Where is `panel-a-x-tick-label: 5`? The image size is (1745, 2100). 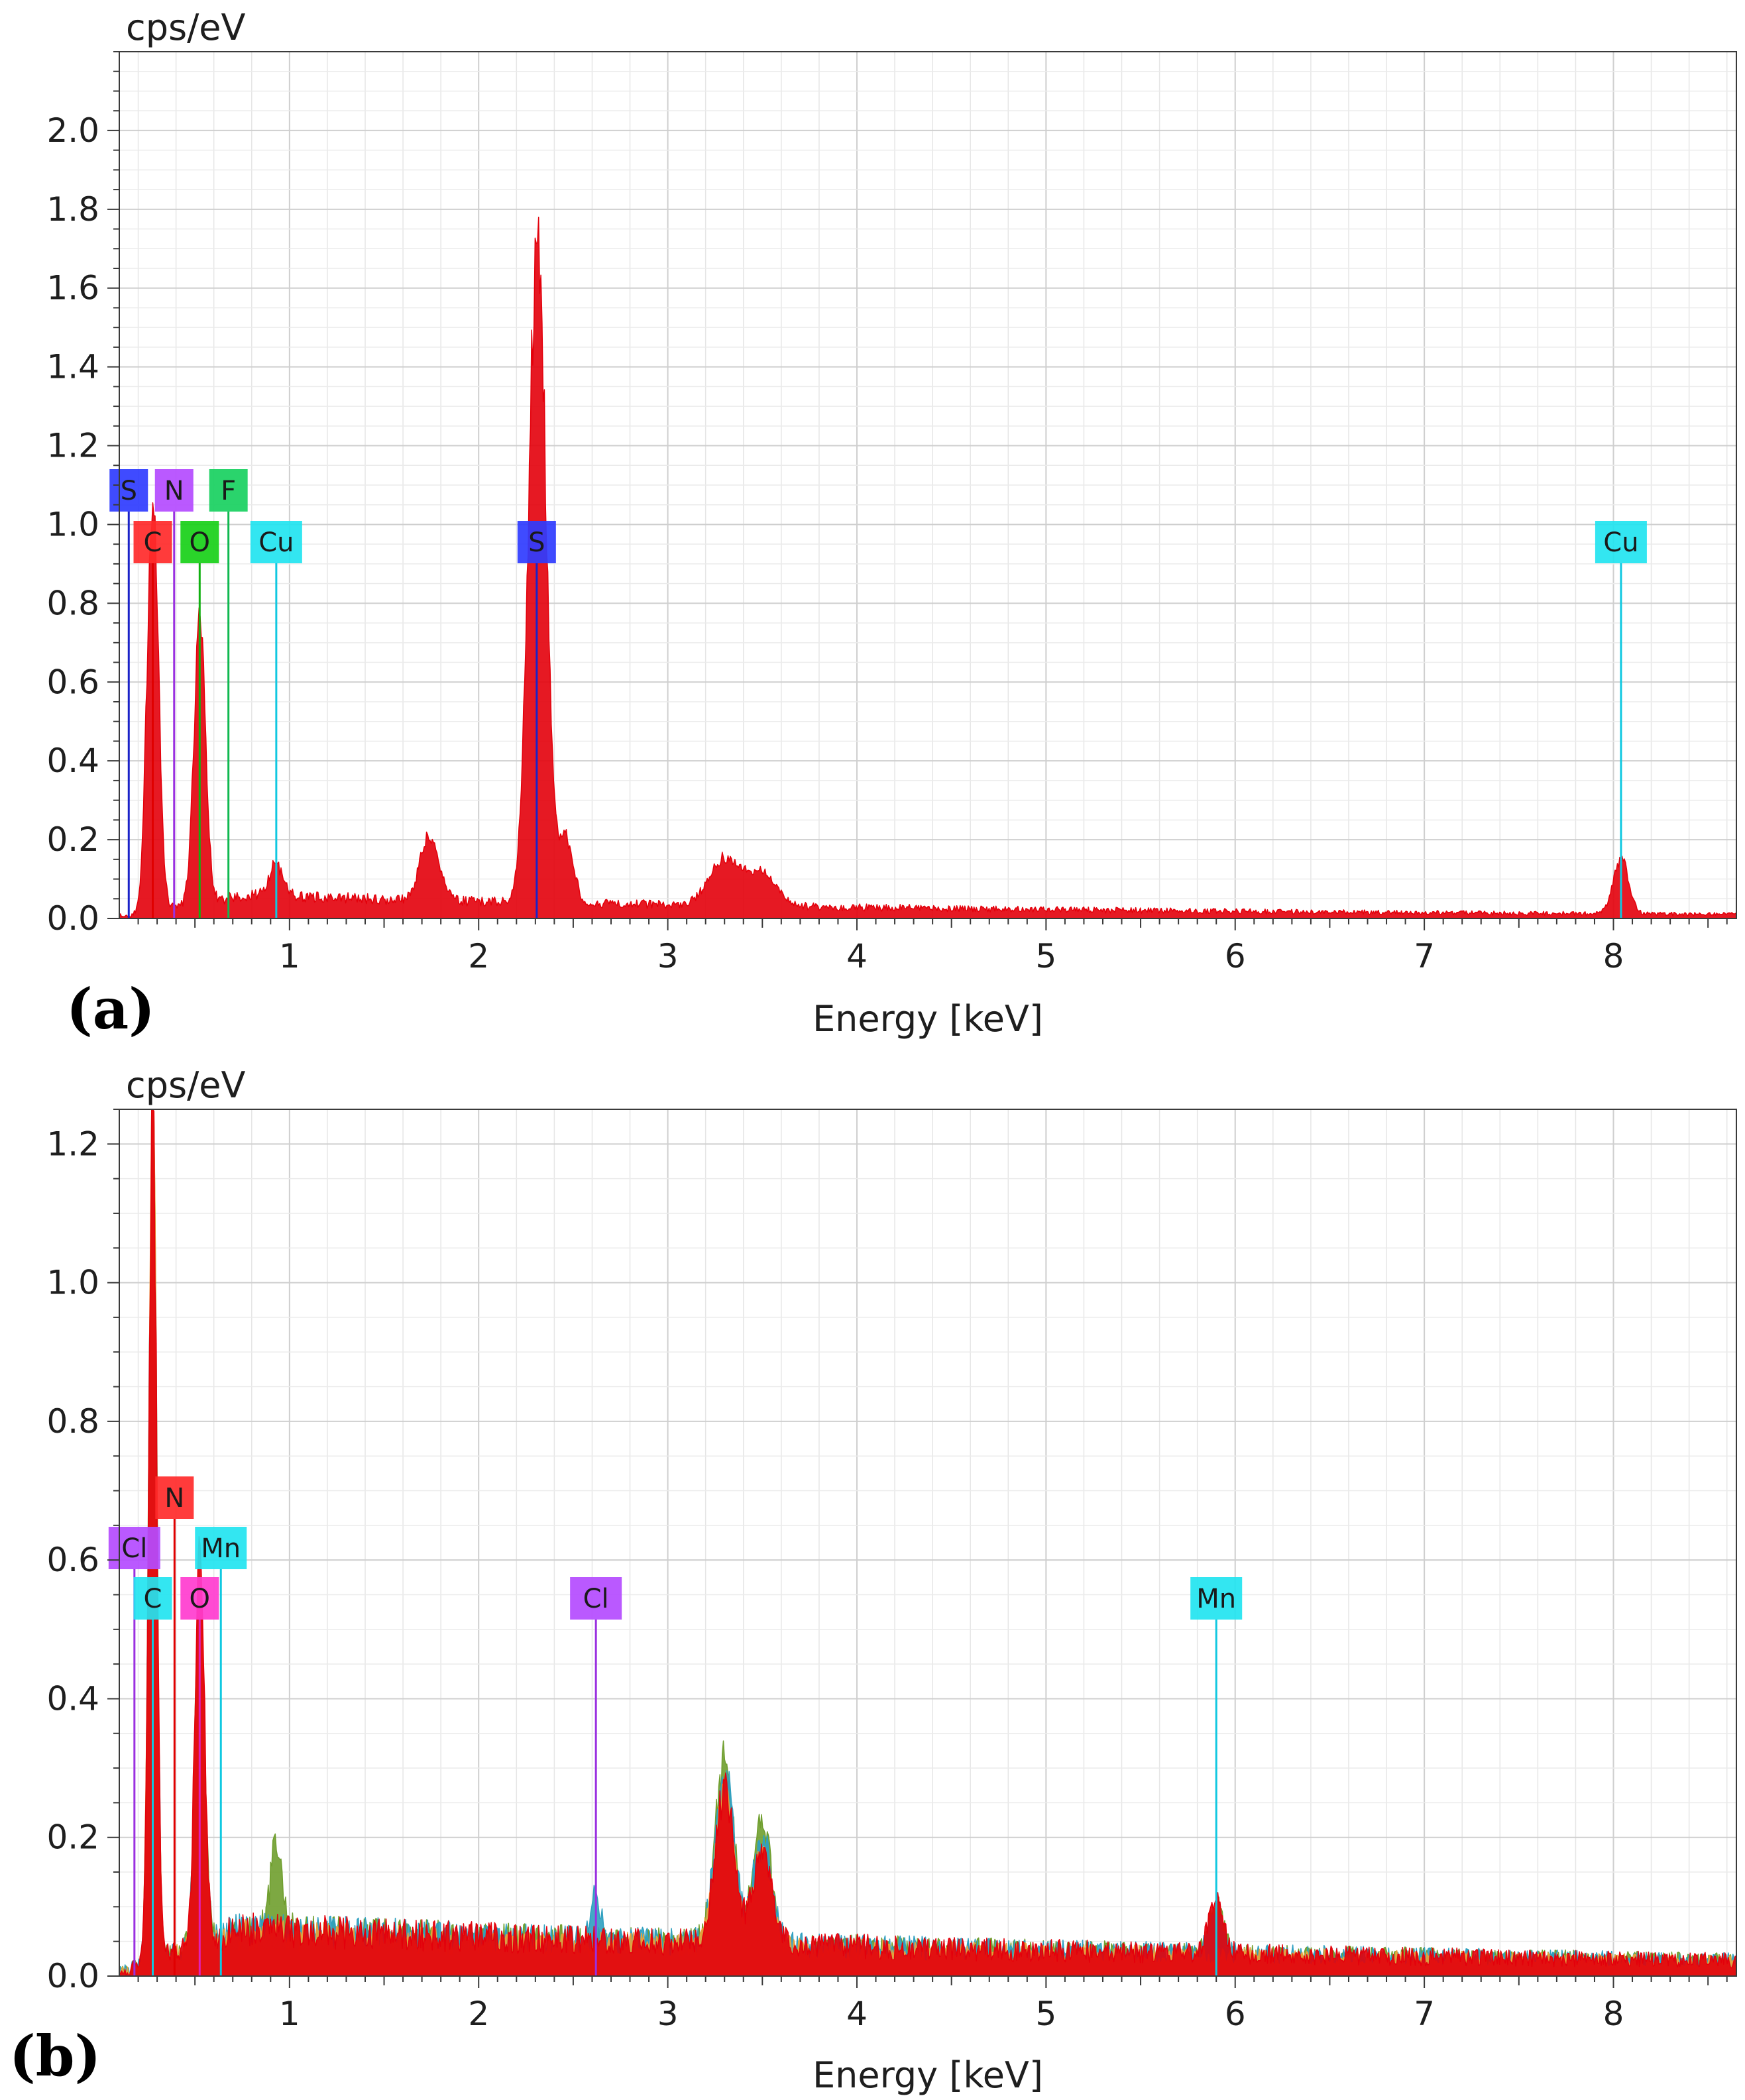 panel-a-x-tick-label: 5 is located at coordinates (1045, 956).